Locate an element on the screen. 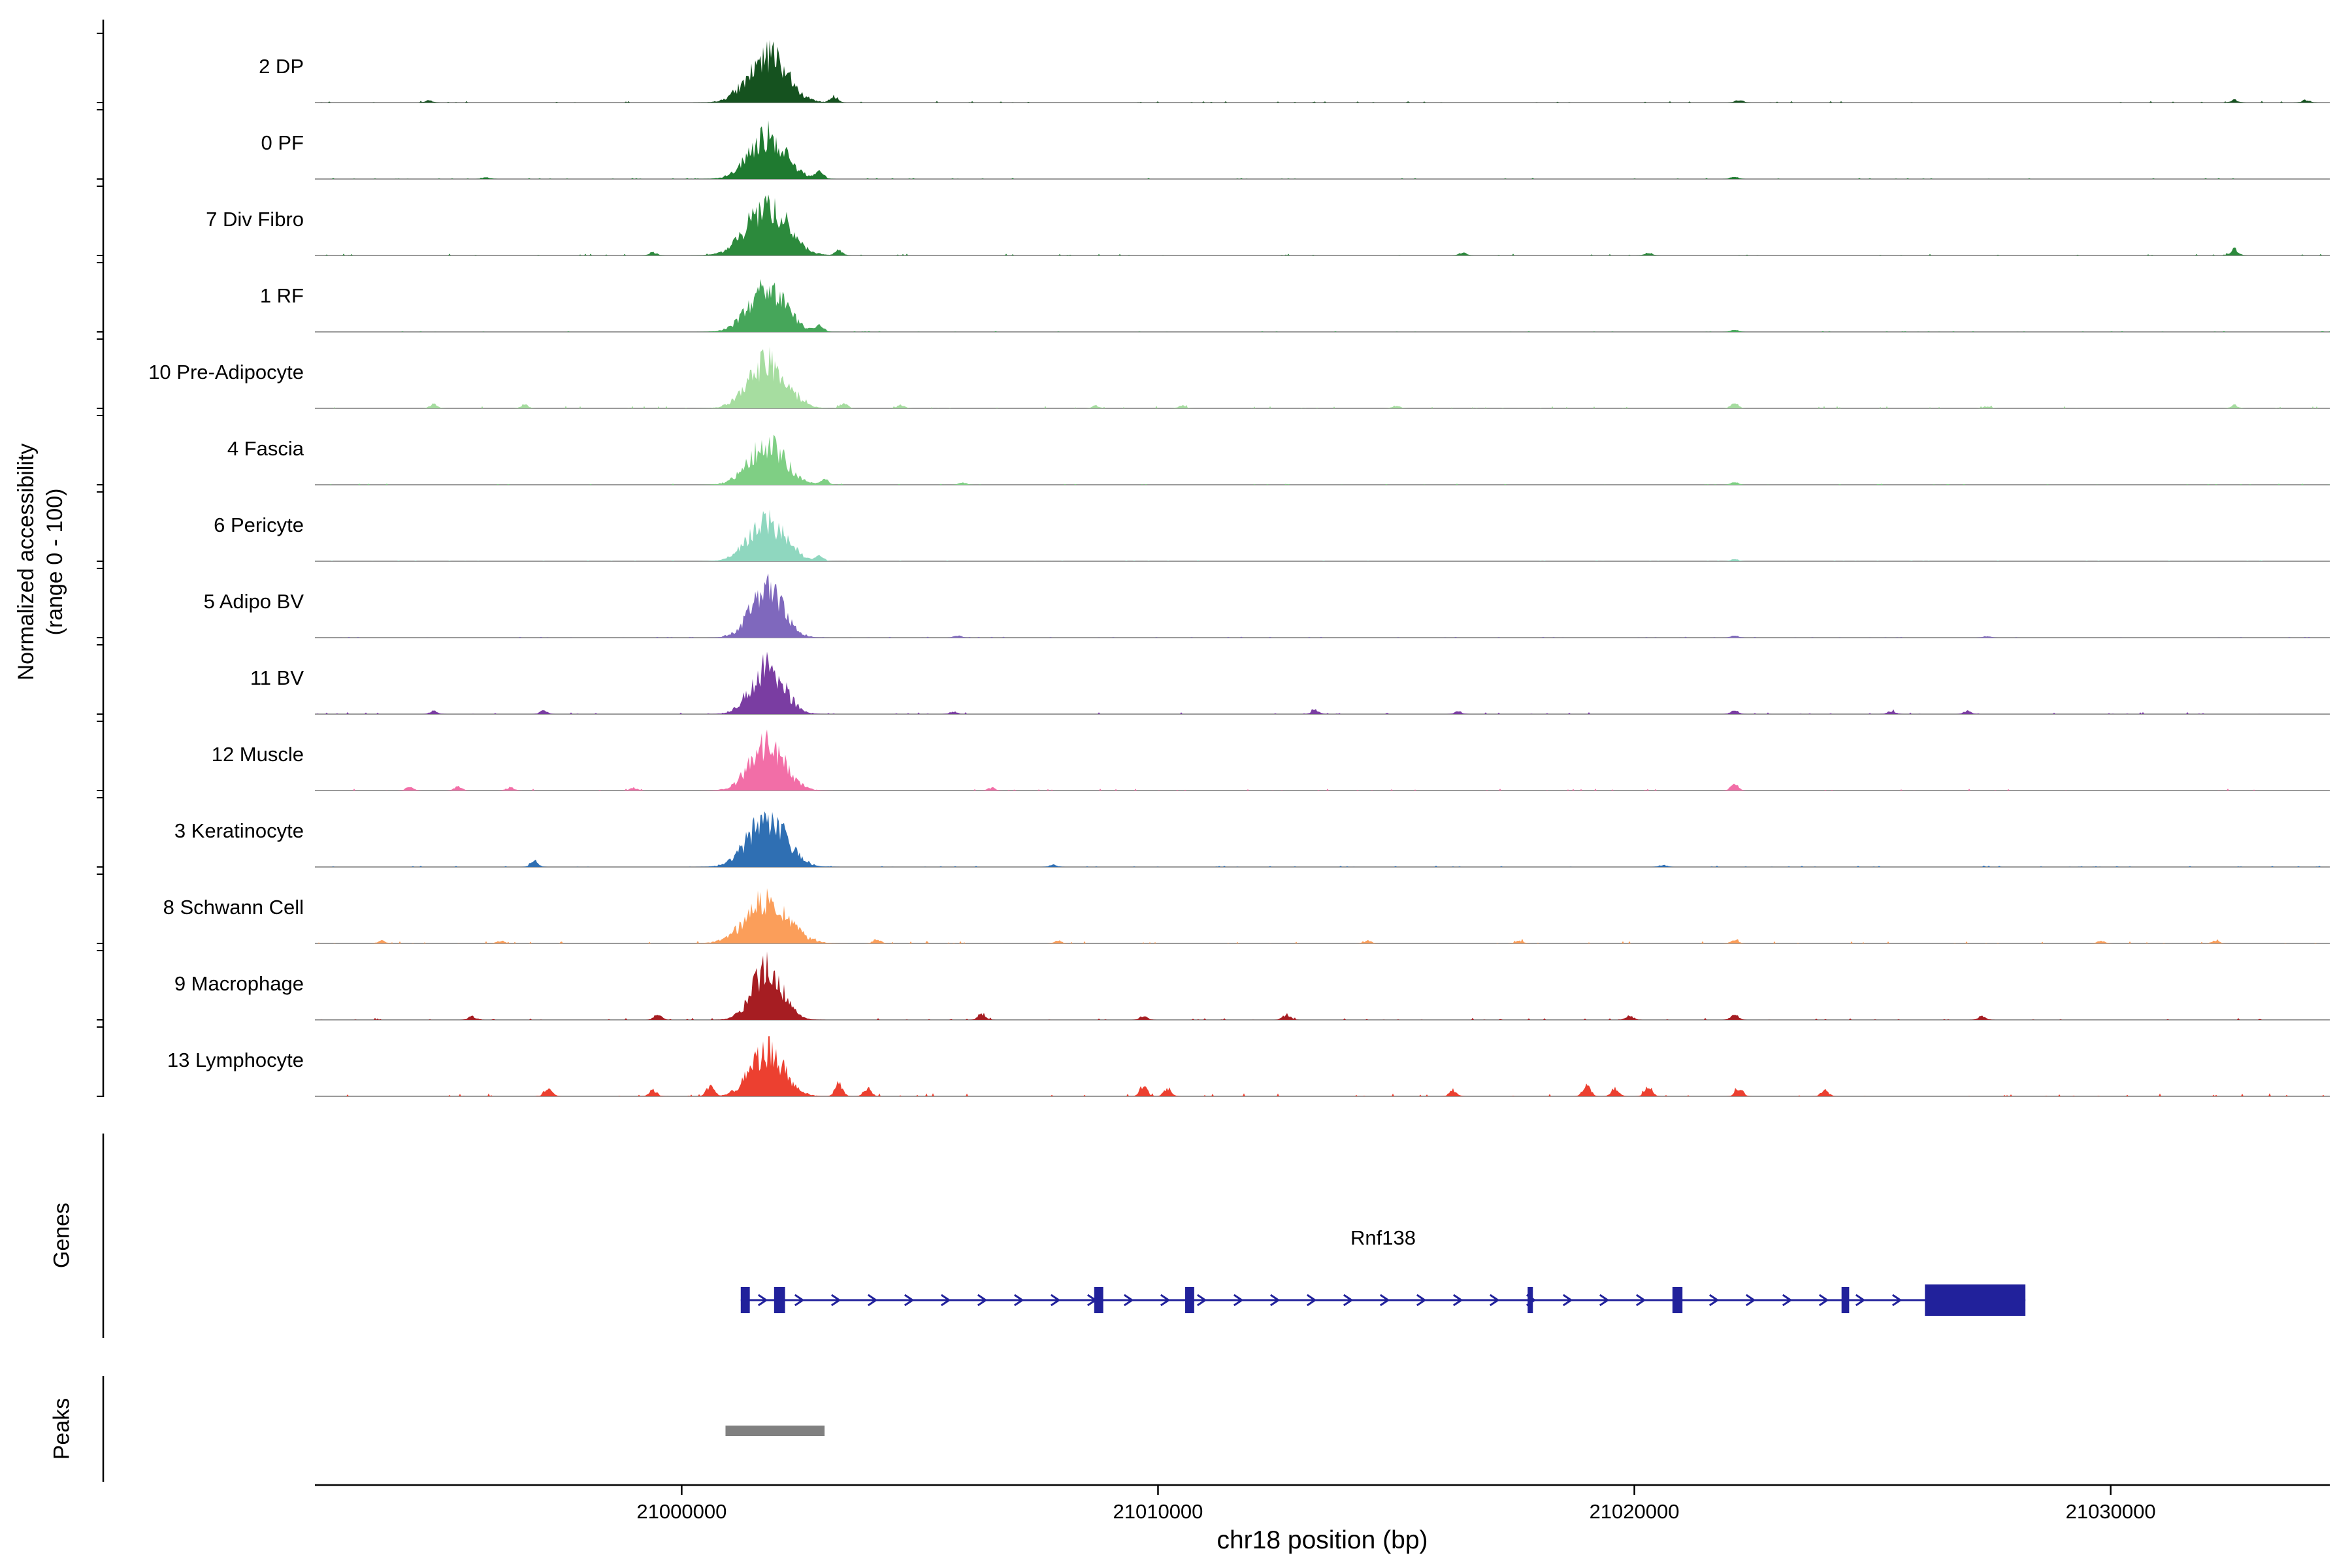 This screenshot has height=1568, width=2352. x-axis-title: chr18 position (bp) is located at coordinates (1322, 1540).